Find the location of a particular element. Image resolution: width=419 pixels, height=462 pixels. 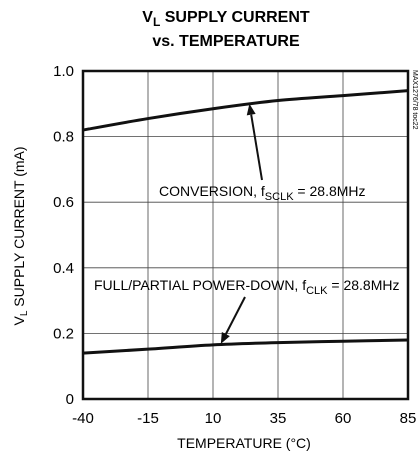

side-code-text: MAX1276/78 toc22 is located at coordinates (414, 100).